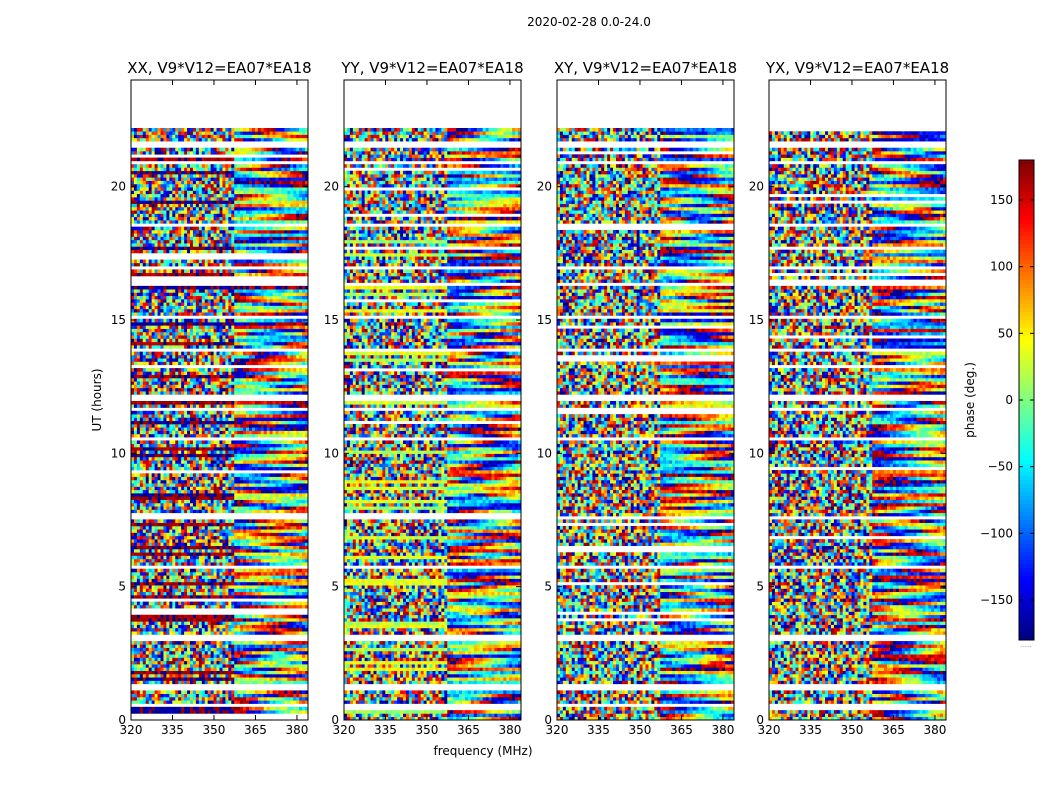  I want to click on panel-title-yx: YX, V9*V12=EA07*EA18, so click(857, 68).